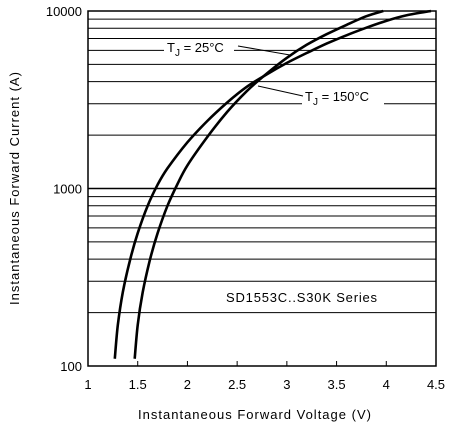  I want to click on annotation-leader-150c, so click(280, 91).